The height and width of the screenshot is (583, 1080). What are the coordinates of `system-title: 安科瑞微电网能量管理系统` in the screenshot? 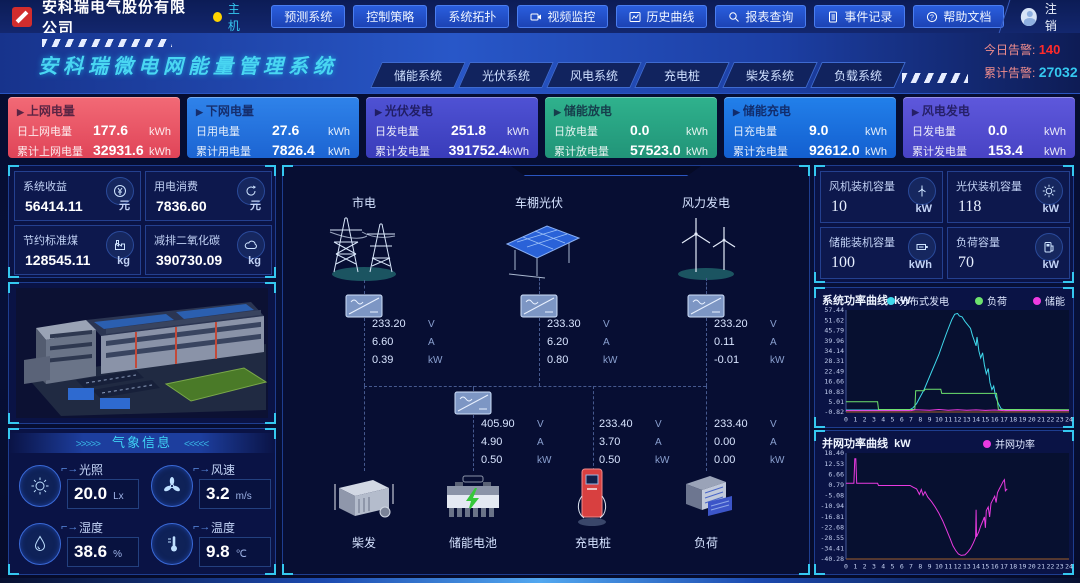 It's located at (188, 66).